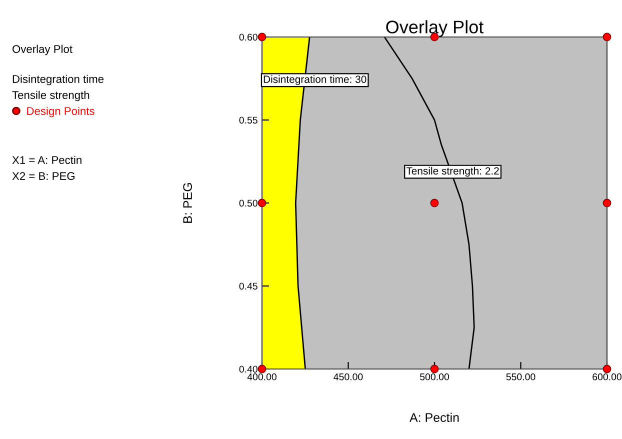 The height and width of the screenshot is (439, 622). I want to click on x-tick-label: 400.00, so click(261, 376).